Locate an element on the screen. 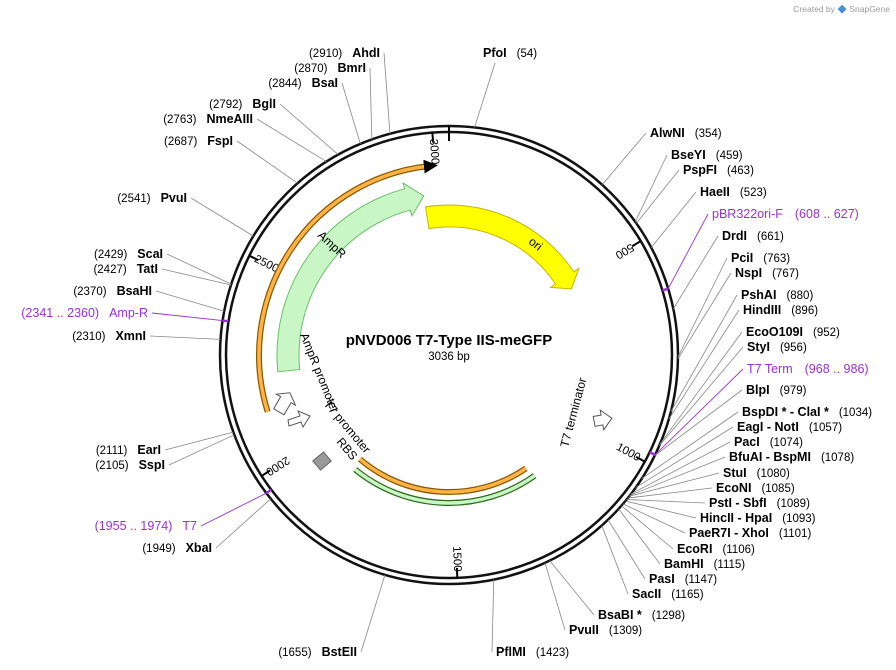 This screenshot has width=896, height=670. site-name: PstI - SbfI is located at coordinates (738, 503).